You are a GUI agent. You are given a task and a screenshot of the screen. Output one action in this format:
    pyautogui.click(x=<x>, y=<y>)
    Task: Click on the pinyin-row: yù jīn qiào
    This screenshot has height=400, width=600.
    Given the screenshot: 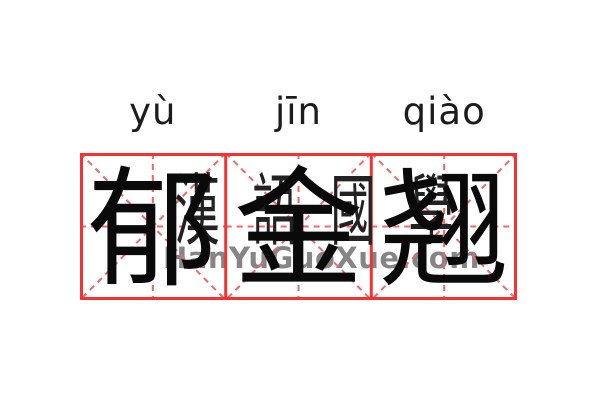 What is the action you would take?
    pyautogui.click(x=298, y=112)
    